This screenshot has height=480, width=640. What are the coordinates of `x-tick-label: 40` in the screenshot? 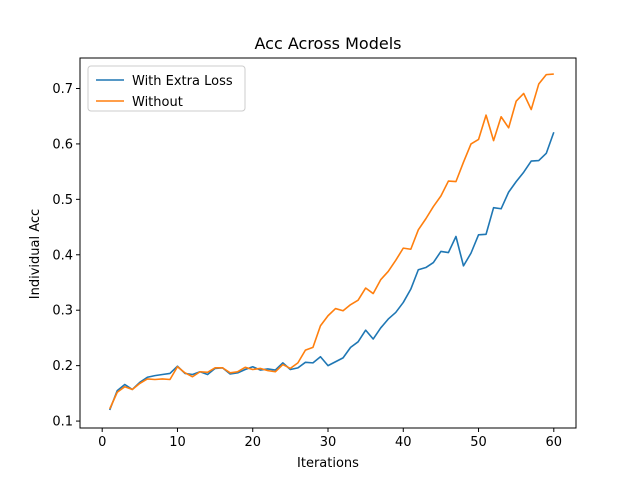 It's located at (403, 442).